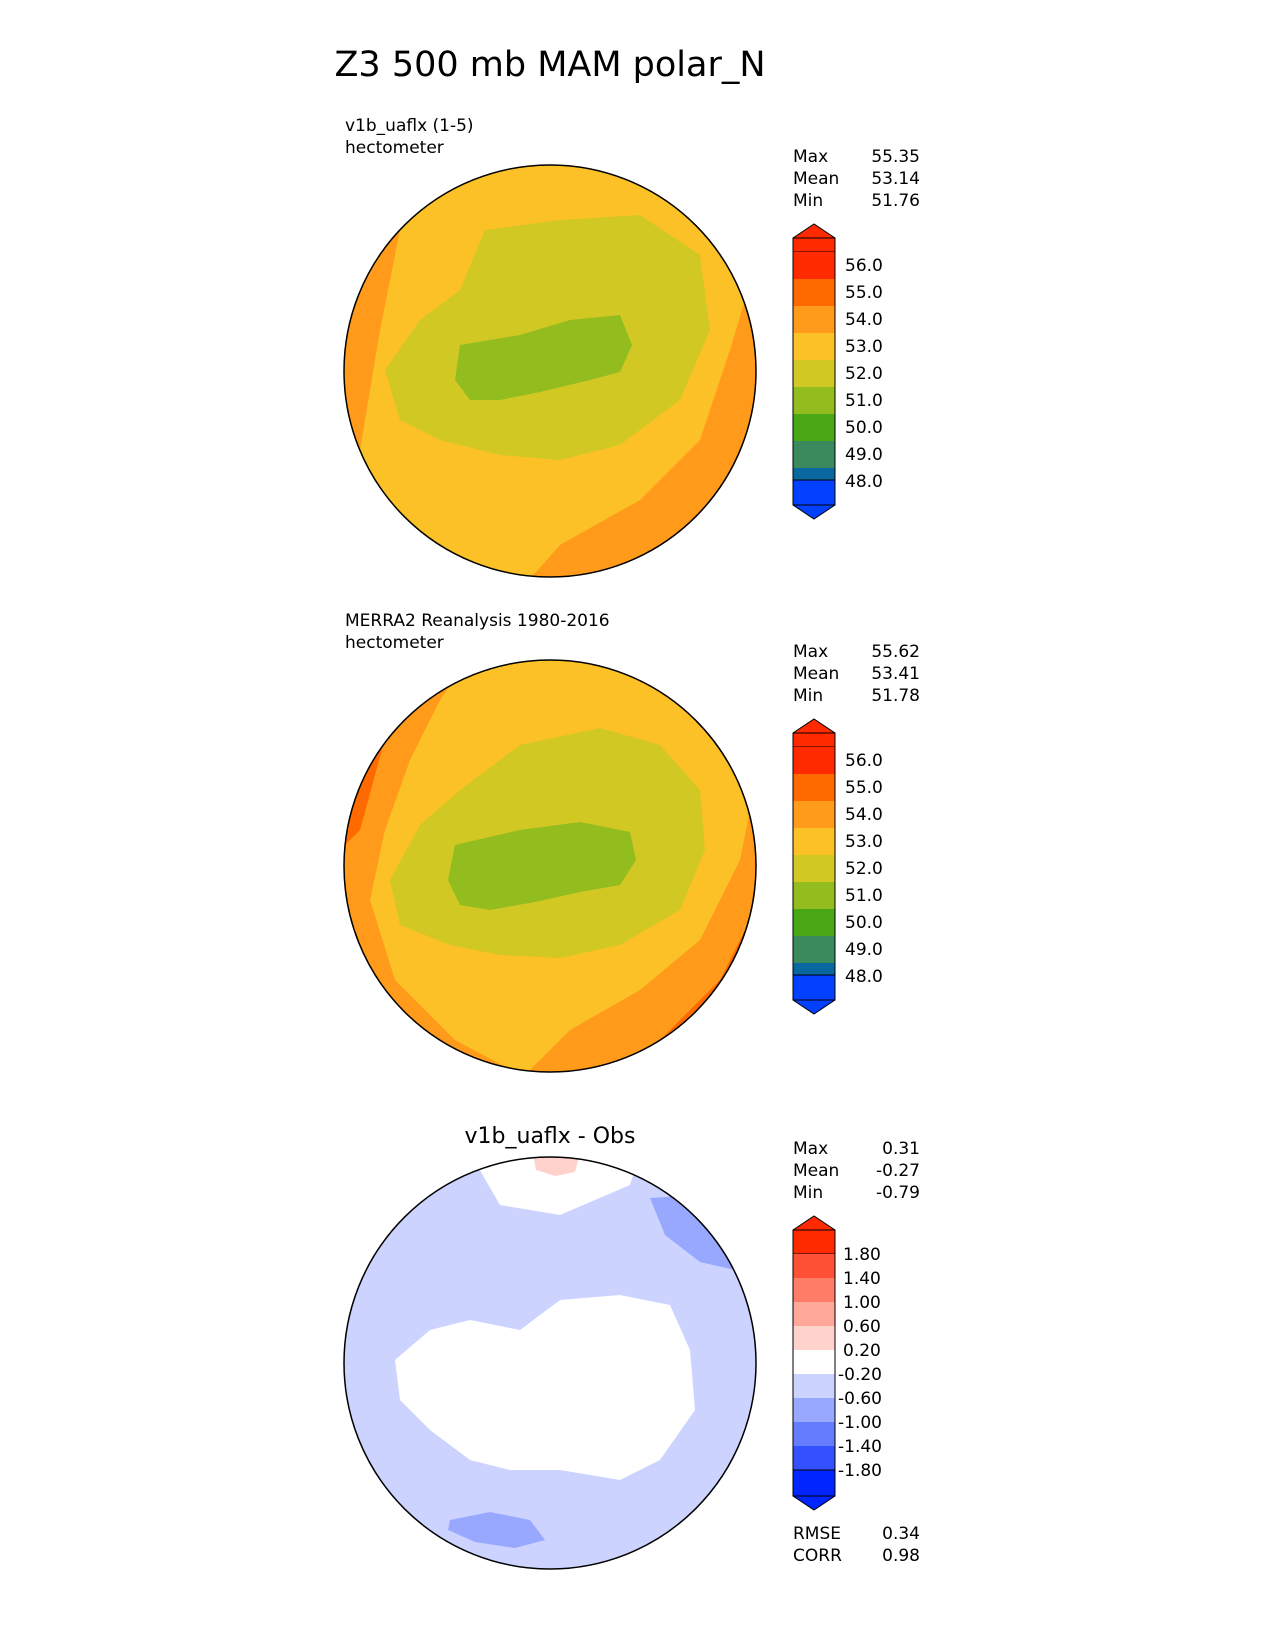 The width and height of the screenshot is (1275, 1650). I want to click on colorbar-tick: 1.00, so click(862, 1303).